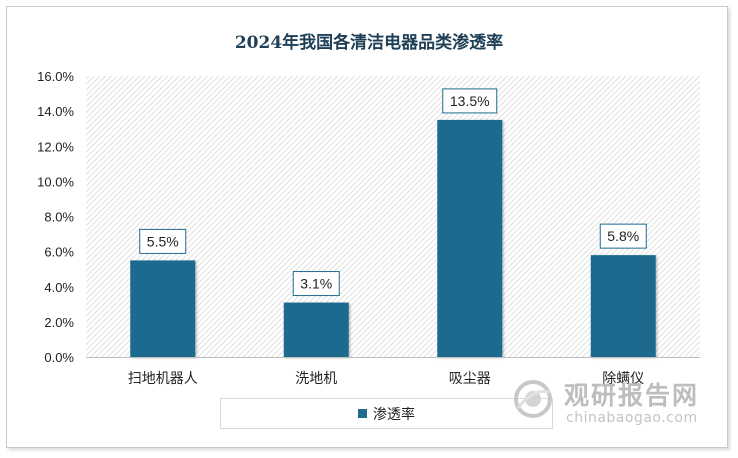  Describe the element at coordinates (55, 181) in the screenshot. I see `y-tick-label: 10.0%` at that location.